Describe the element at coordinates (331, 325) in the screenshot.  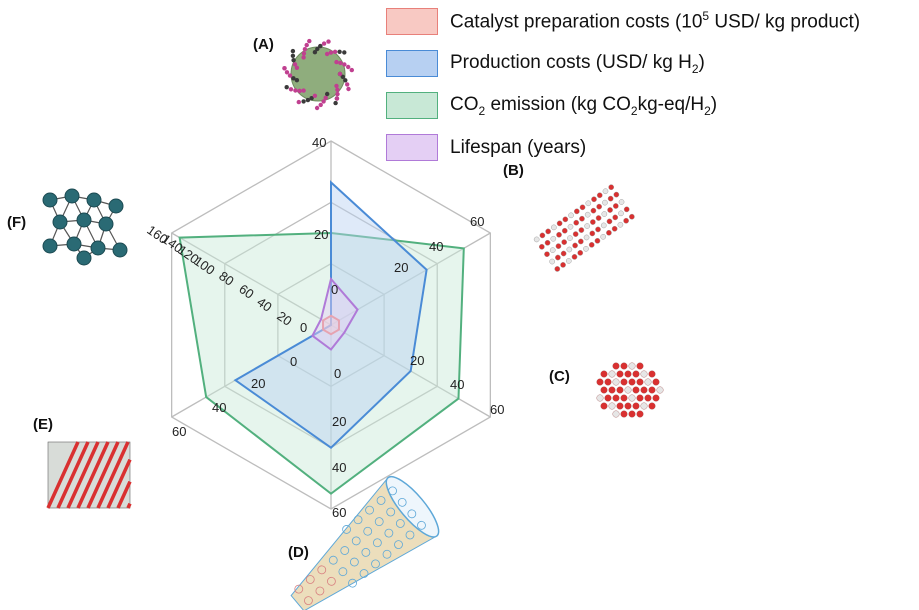
I see `series-catalyst-polygon` at that location.